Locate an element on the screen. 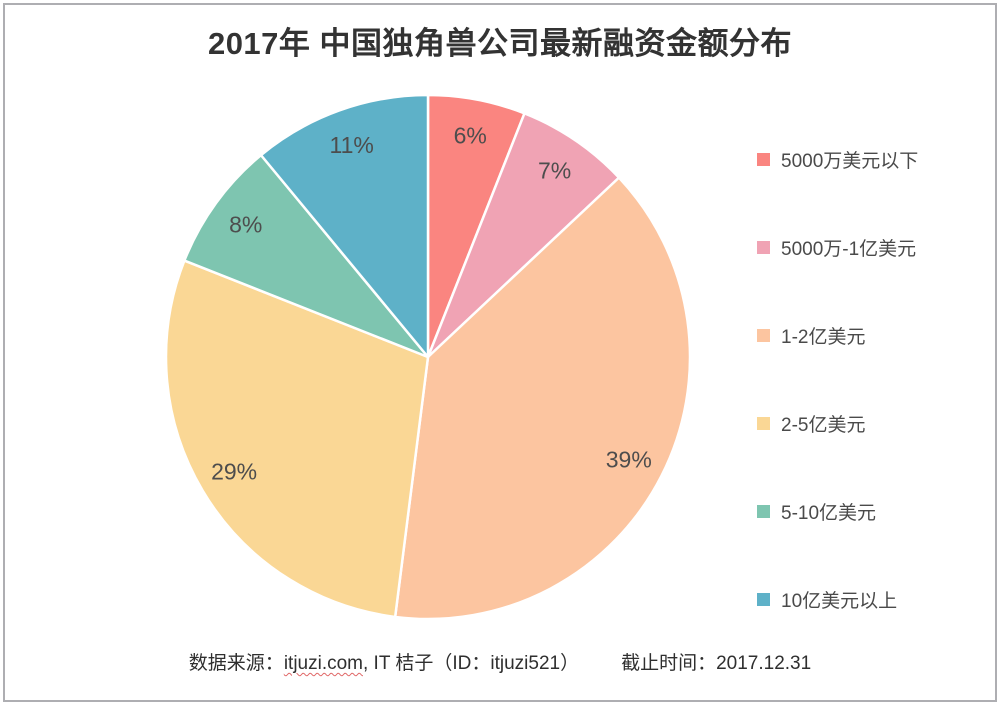  footer-source-prefix: 数据来源： is located at coordinates (236, 663).